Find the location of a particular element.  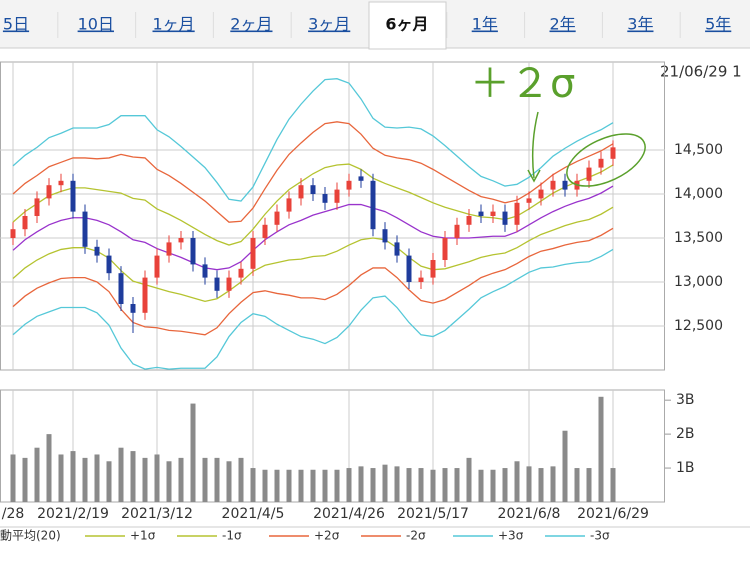

y-tick-label: 12,500 is located at coordinates (698, 326).